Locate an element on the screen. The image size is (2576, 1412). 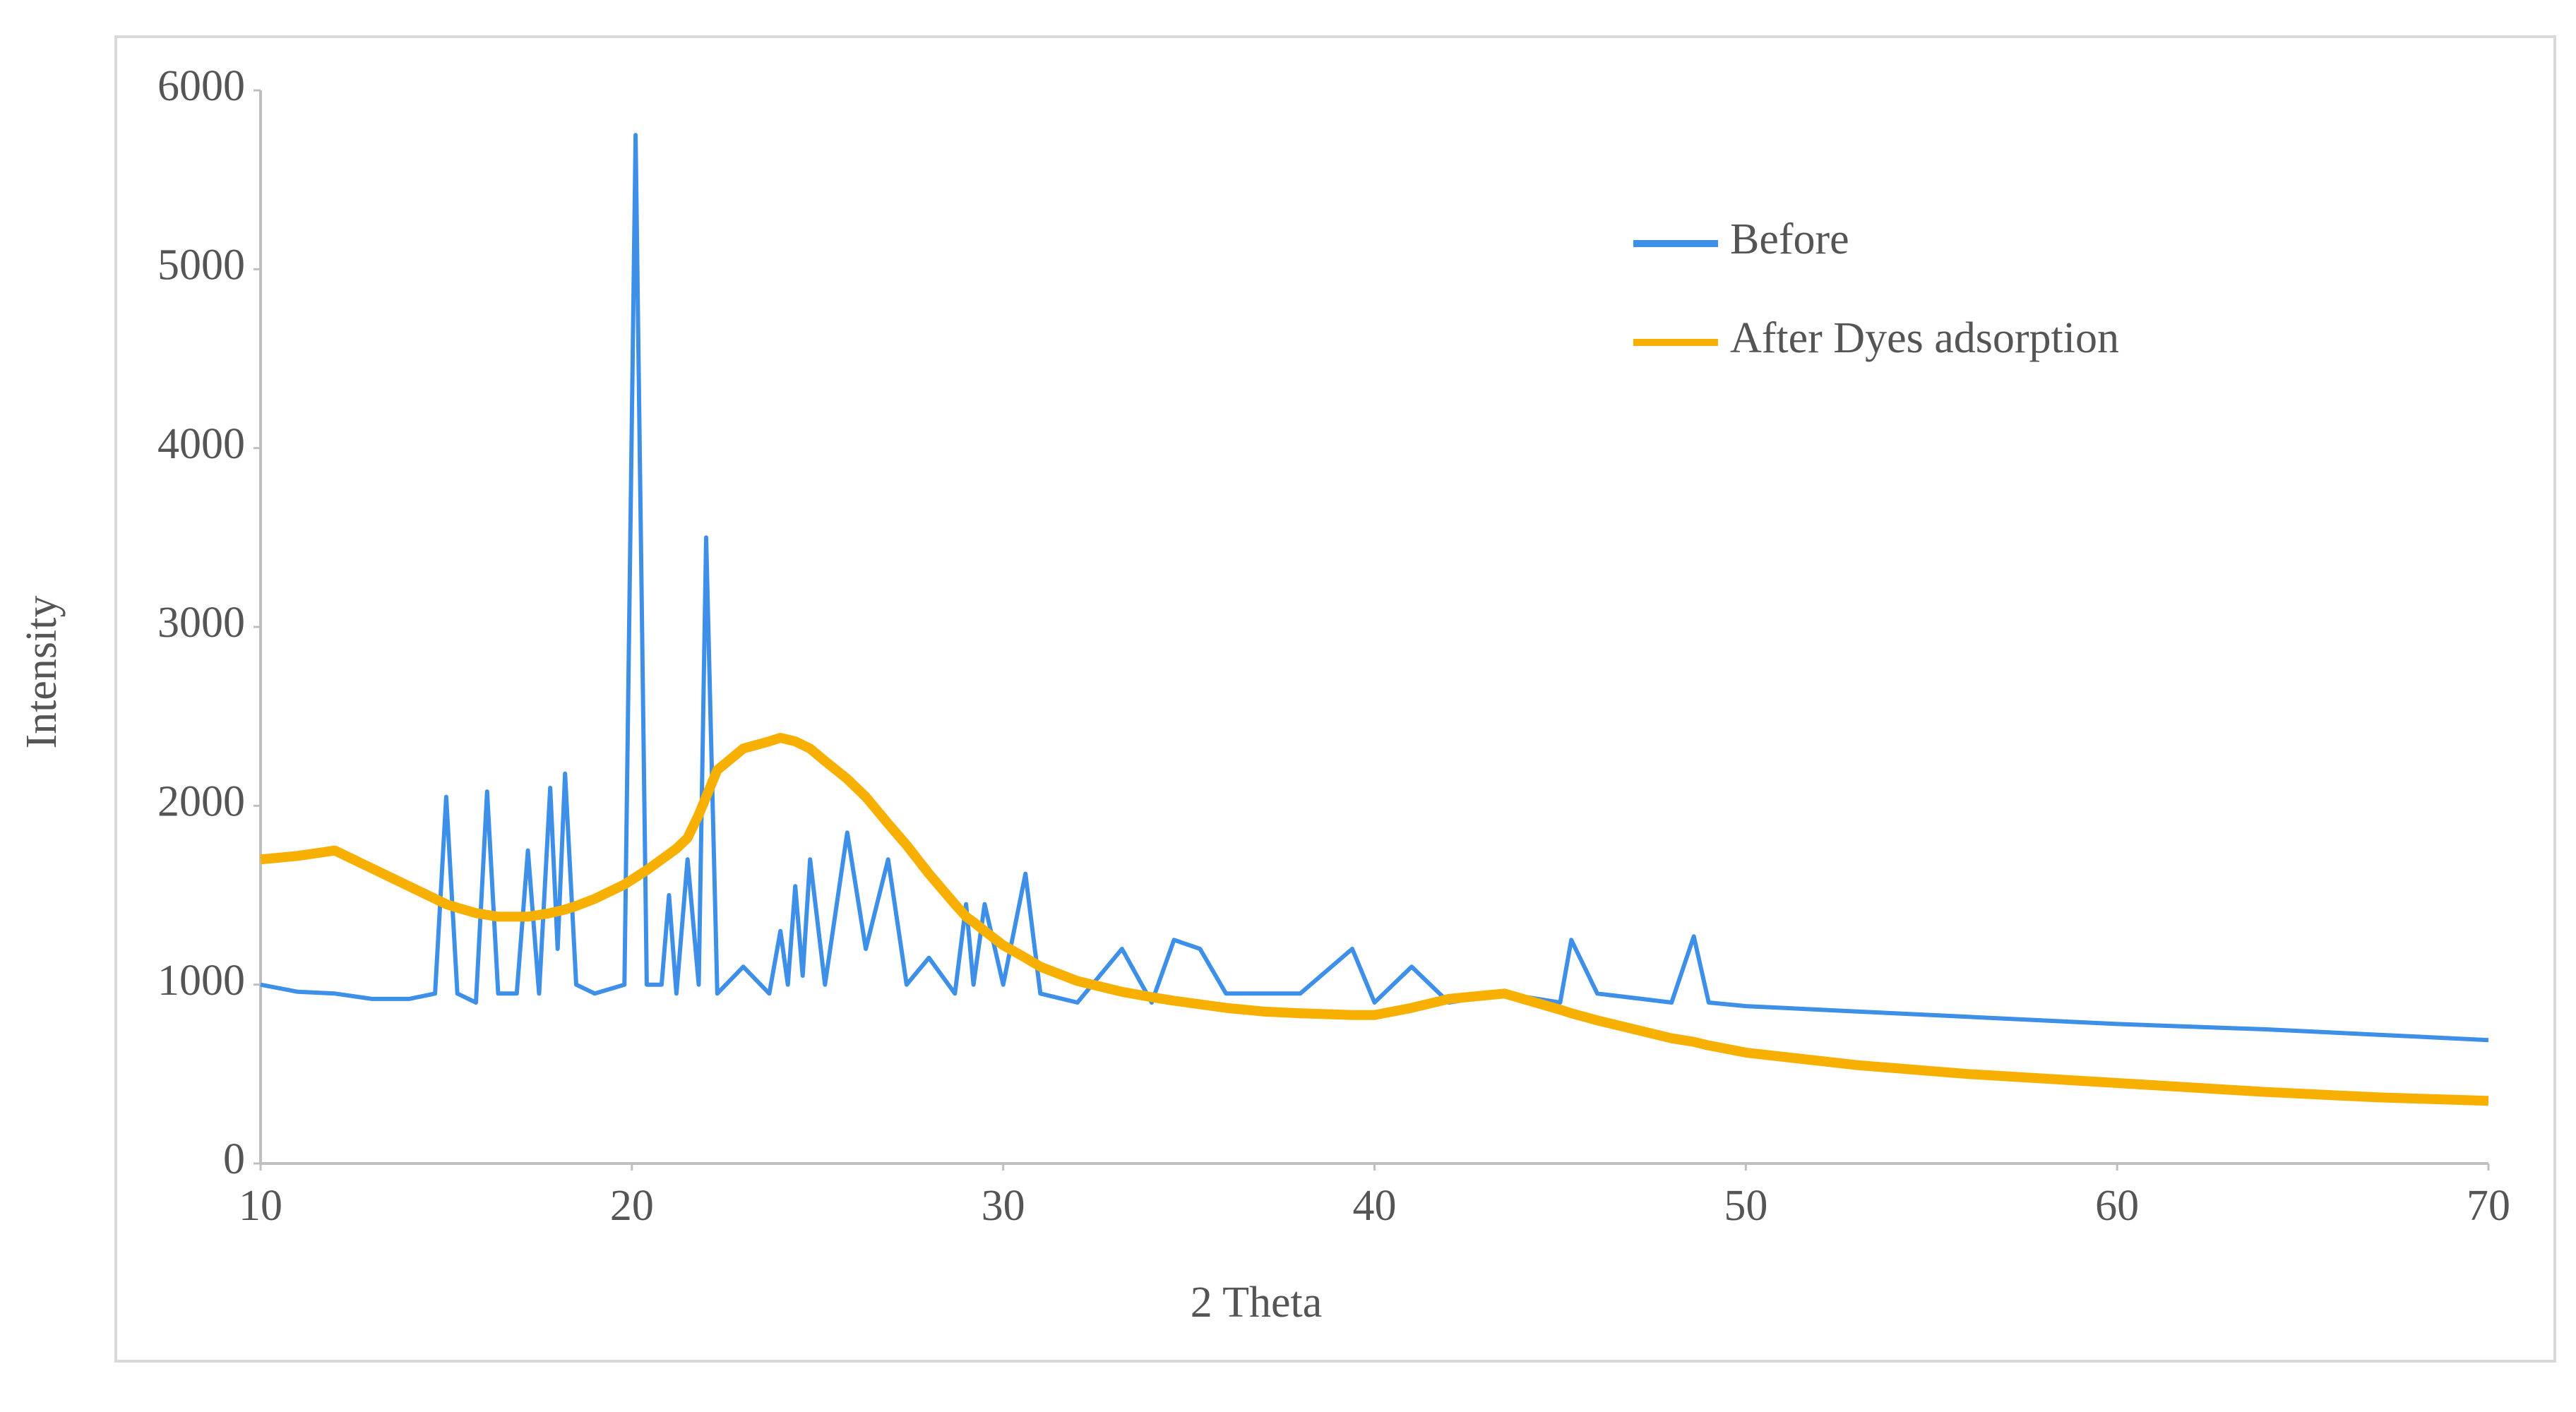
x-tick-label: 70 is located at coordinates (2488, 1206).